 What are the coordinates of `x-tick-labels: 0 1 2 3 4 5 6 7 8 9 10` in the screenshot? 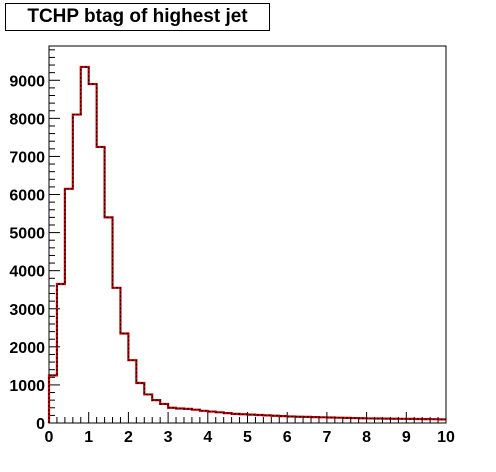 It's located at (250, 437).